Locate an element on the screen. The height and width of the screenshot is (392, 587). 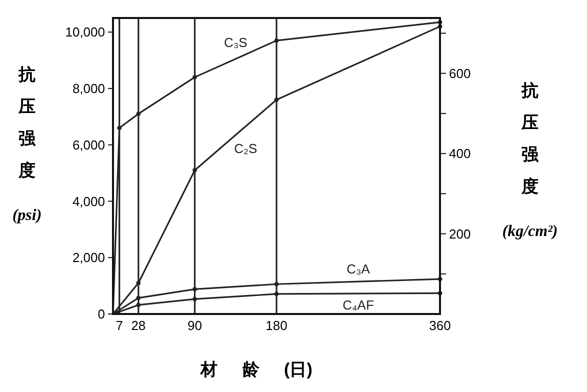
y-tick-label: 6,000 is located at coordinates (88, 144).